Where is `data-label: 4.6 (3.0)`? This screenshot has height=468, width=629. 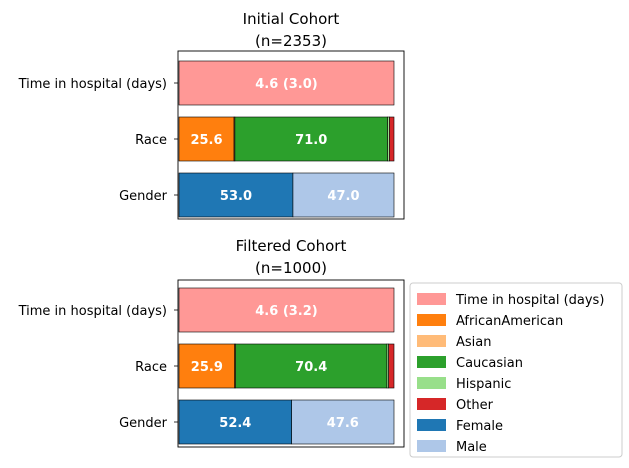
data-label: 4.6 (3.0) is located at coordinates (286, 84).